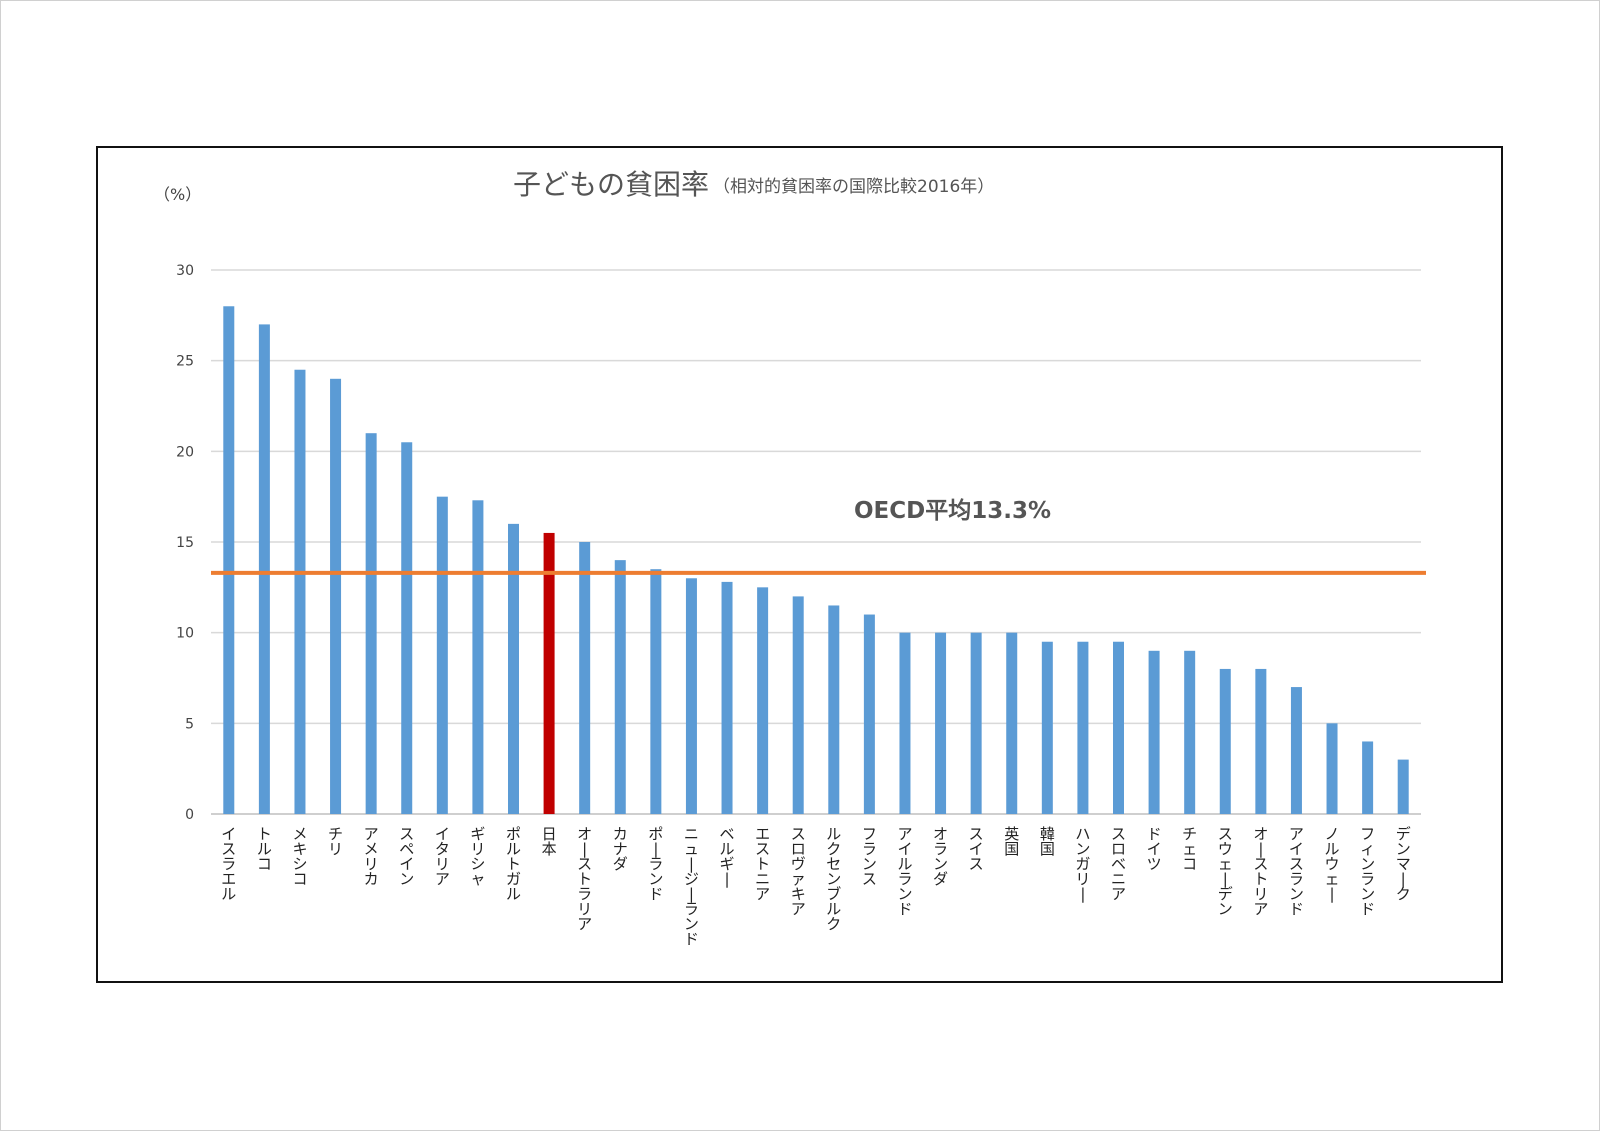 The image size is (1600, 1131). I want to click on x-category-label-13: ポ|ランド, so click(655, 864).